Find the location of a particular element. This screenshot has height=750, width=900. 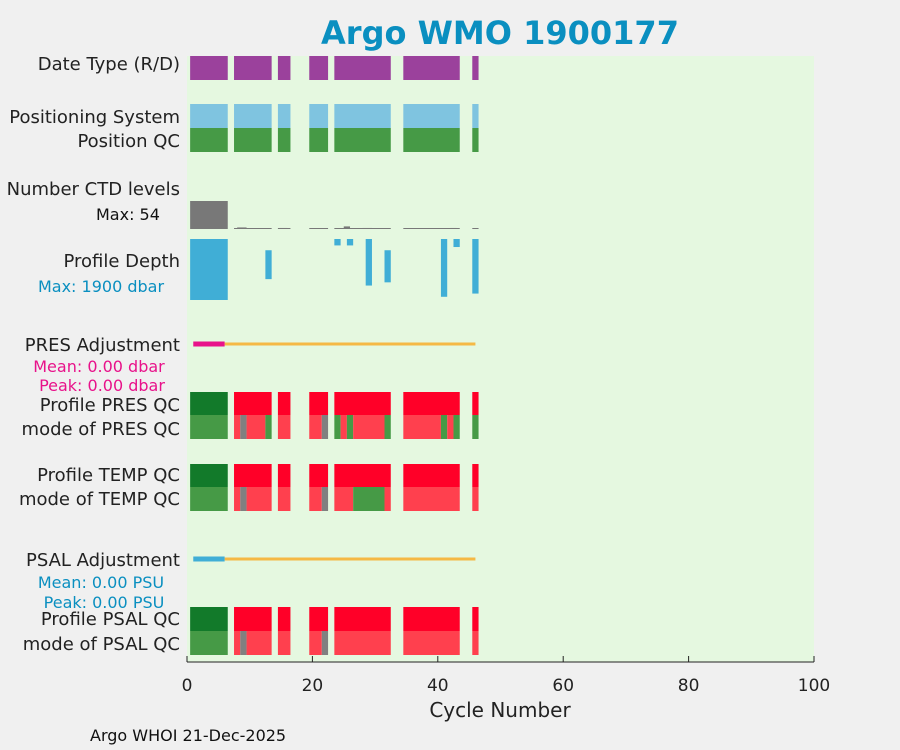

x-tick-label-80: 80 is located at coordinates (689, 686).